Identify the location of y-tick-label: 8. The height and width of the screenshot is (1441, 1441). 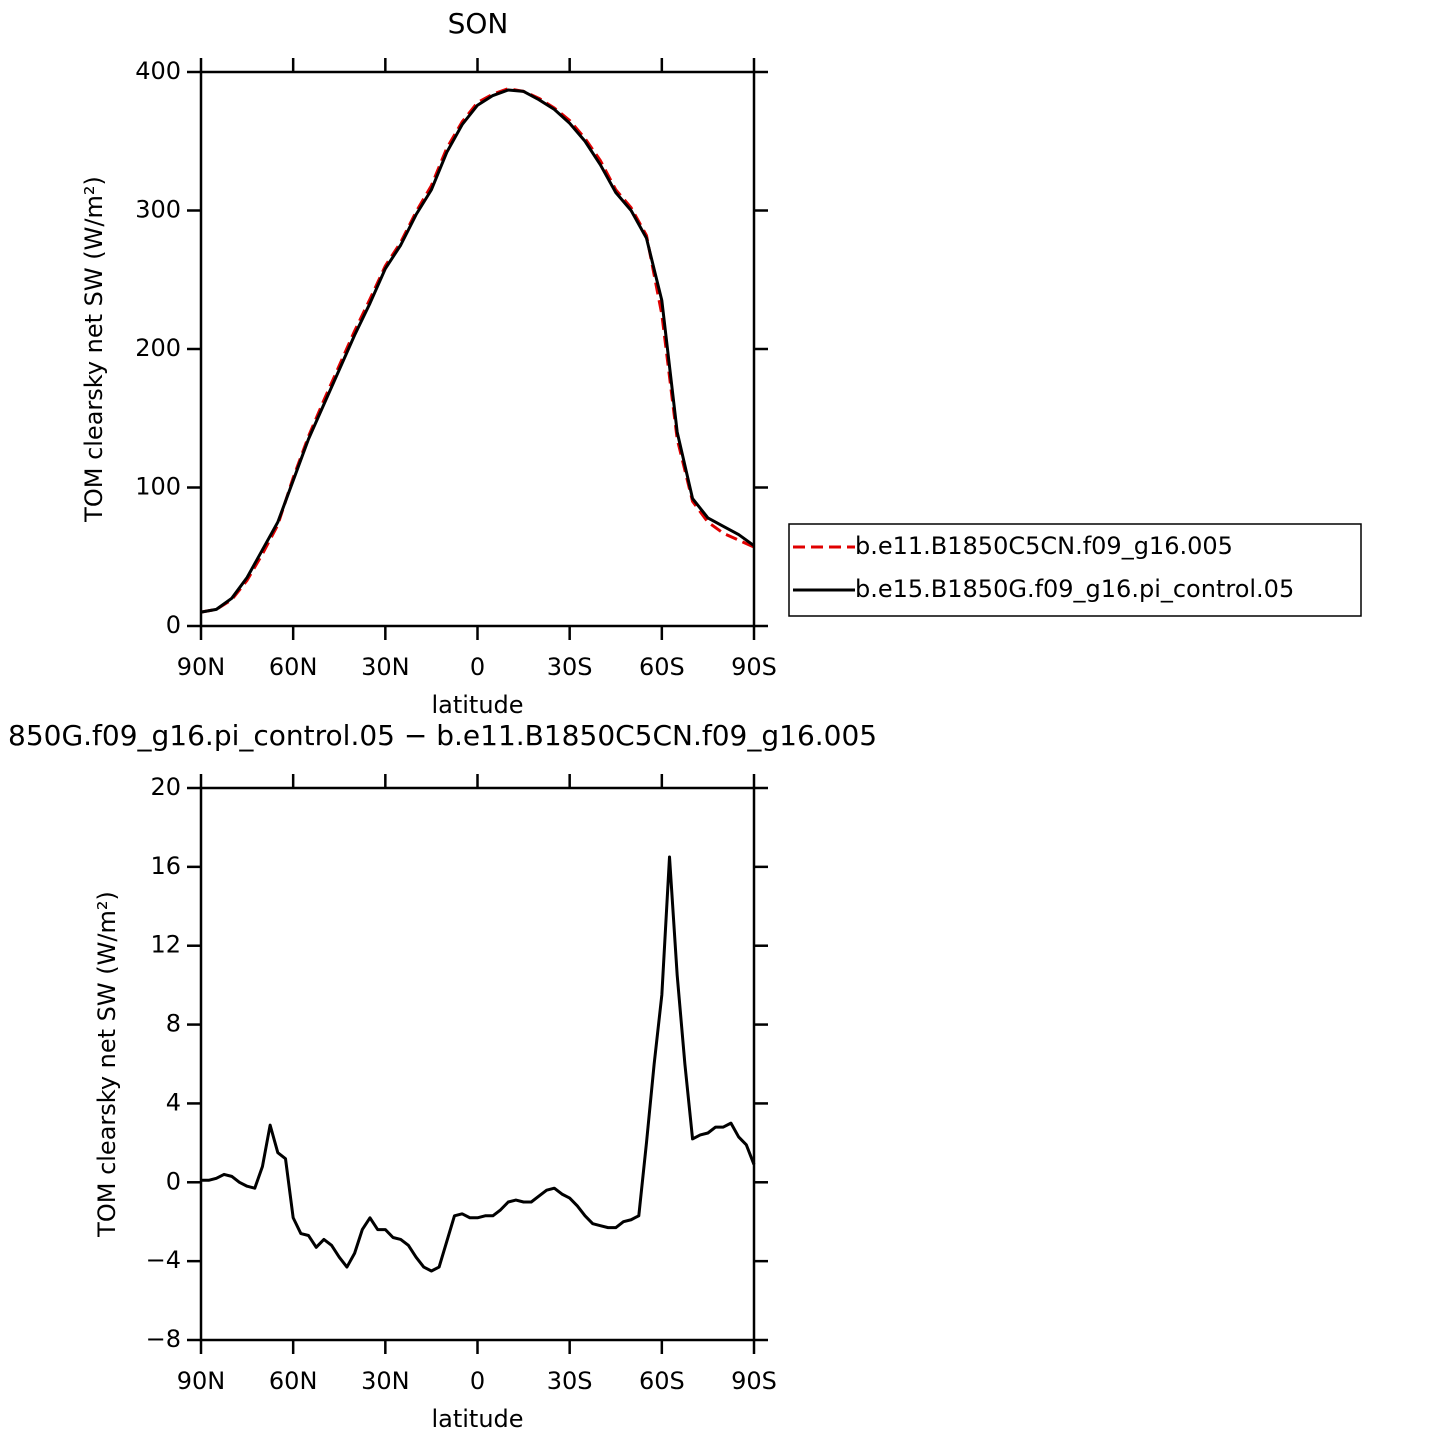
(173, 1024).